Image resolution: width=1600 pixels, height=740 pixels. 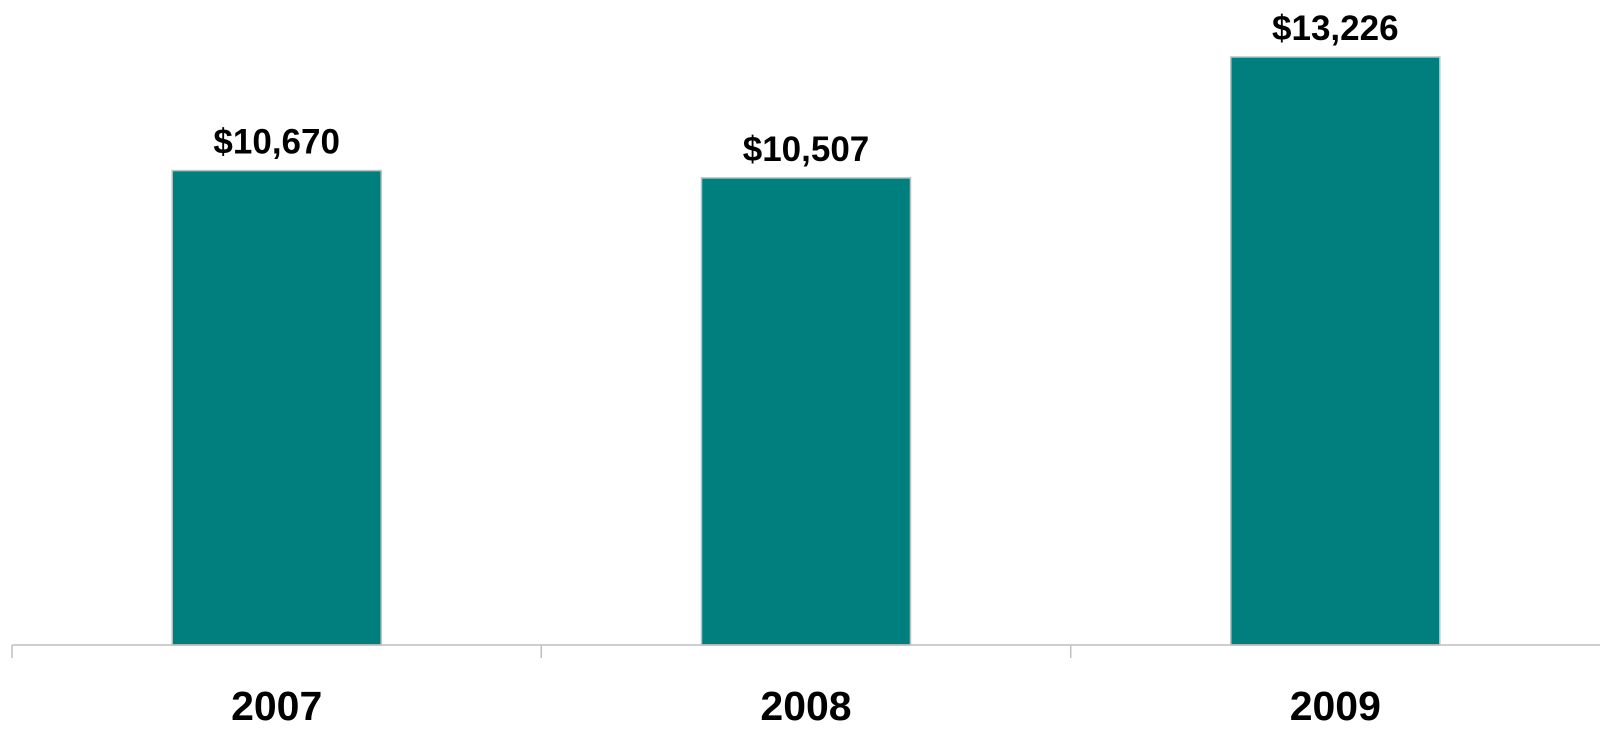 What do you see at coordinates (1335, 706) in the screenshot?
I see `x-tick-label-2009: 2009` at bounding box center [1335, 706].